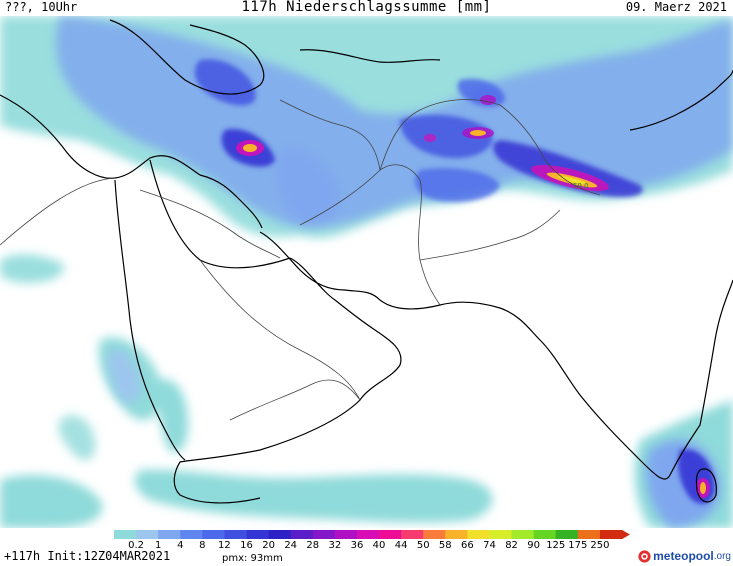 The height and width of the screenshot is (566, 733). What do you see at coordinates (445, 545) in the screenshot?
I see `color-scale-tick: 58` at bounding box center [445, 545].